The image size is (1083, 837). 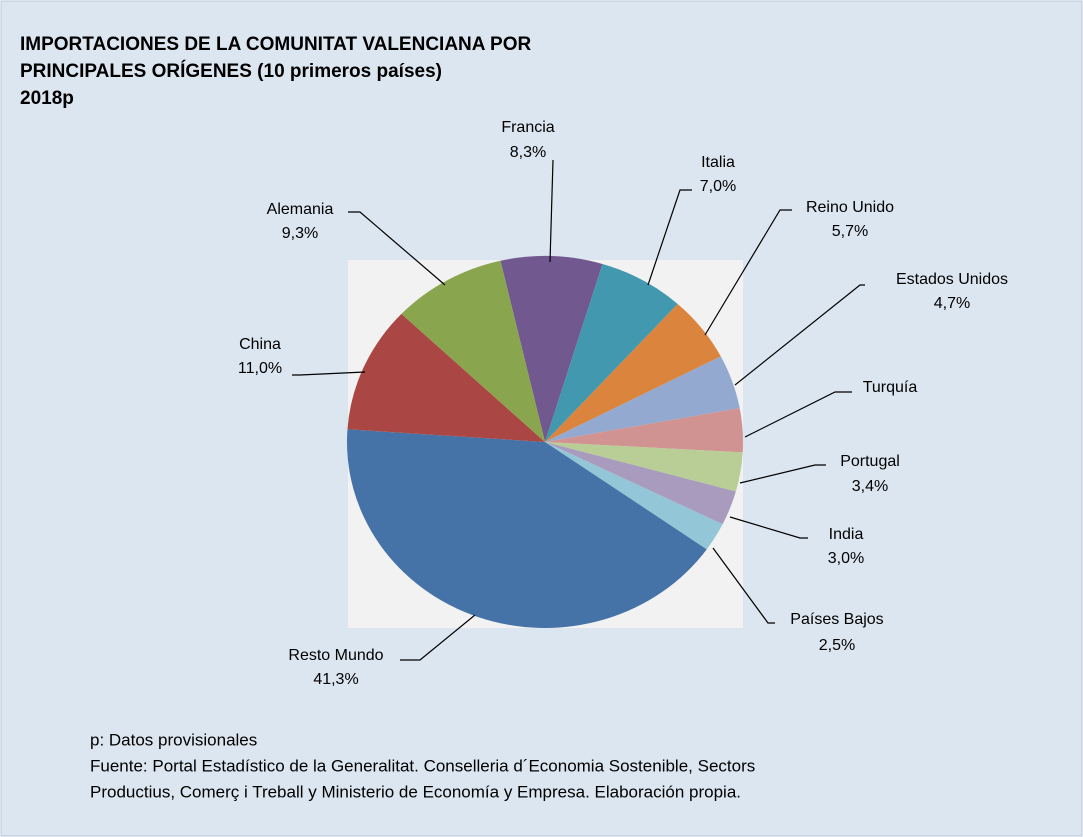 What do you see at coordinates (952, 303) in the screenshot?
I see `value-label: 4,7%` at bounding box center [952, 303].